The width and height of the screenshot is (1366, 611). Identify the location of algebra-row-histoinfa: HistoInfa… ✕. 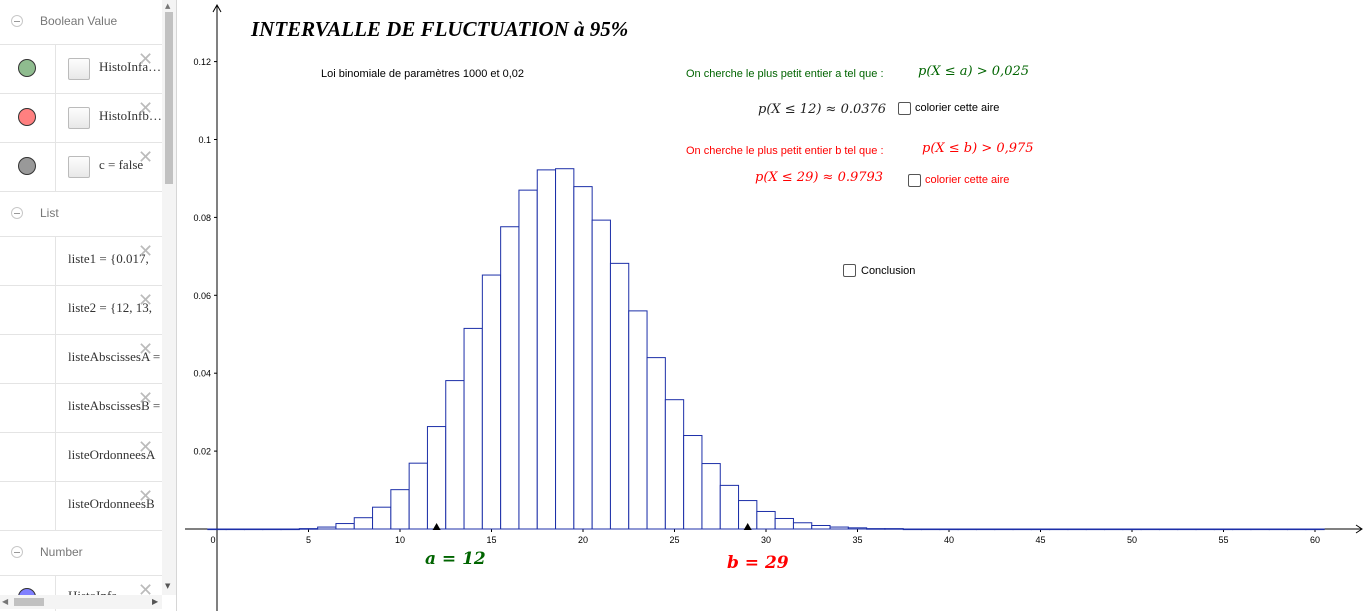
(81, 69).